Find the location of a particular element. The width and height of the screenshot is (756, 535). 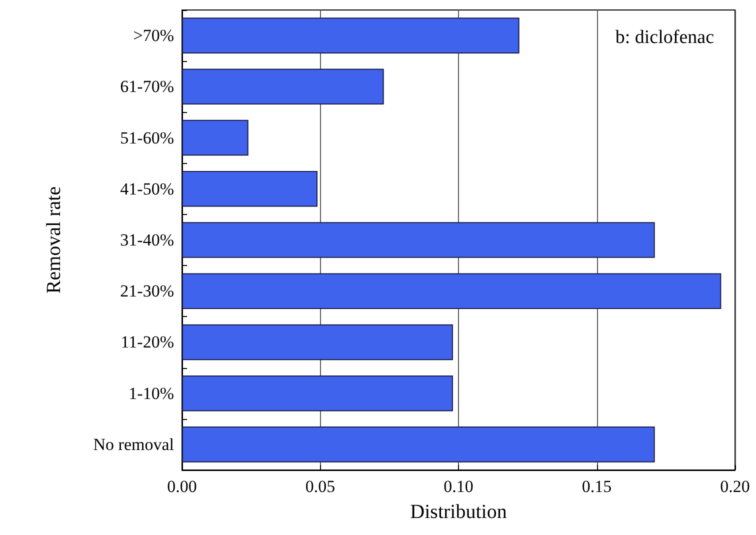

y-tick-label: 51-60% is located at coordinates (147, 138).